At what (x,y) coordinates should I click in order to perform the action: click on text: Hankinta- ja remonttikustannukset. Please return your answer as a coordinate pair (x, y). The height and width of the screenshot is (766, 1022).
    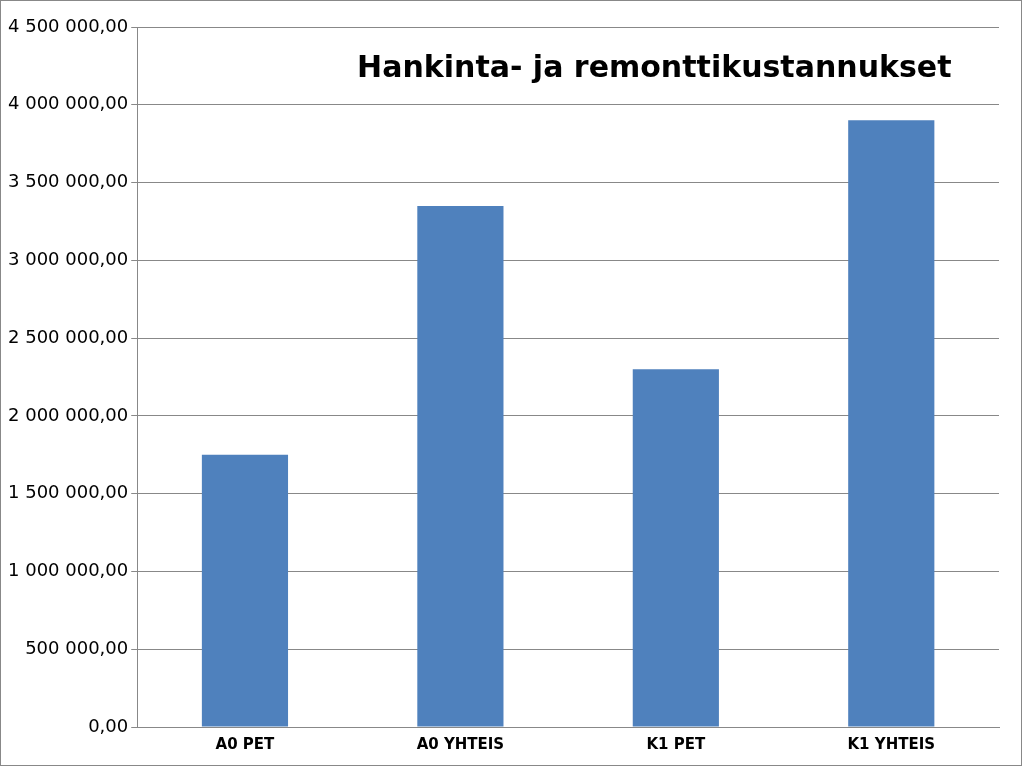
    Looking at the image, I should click on (654, 66).